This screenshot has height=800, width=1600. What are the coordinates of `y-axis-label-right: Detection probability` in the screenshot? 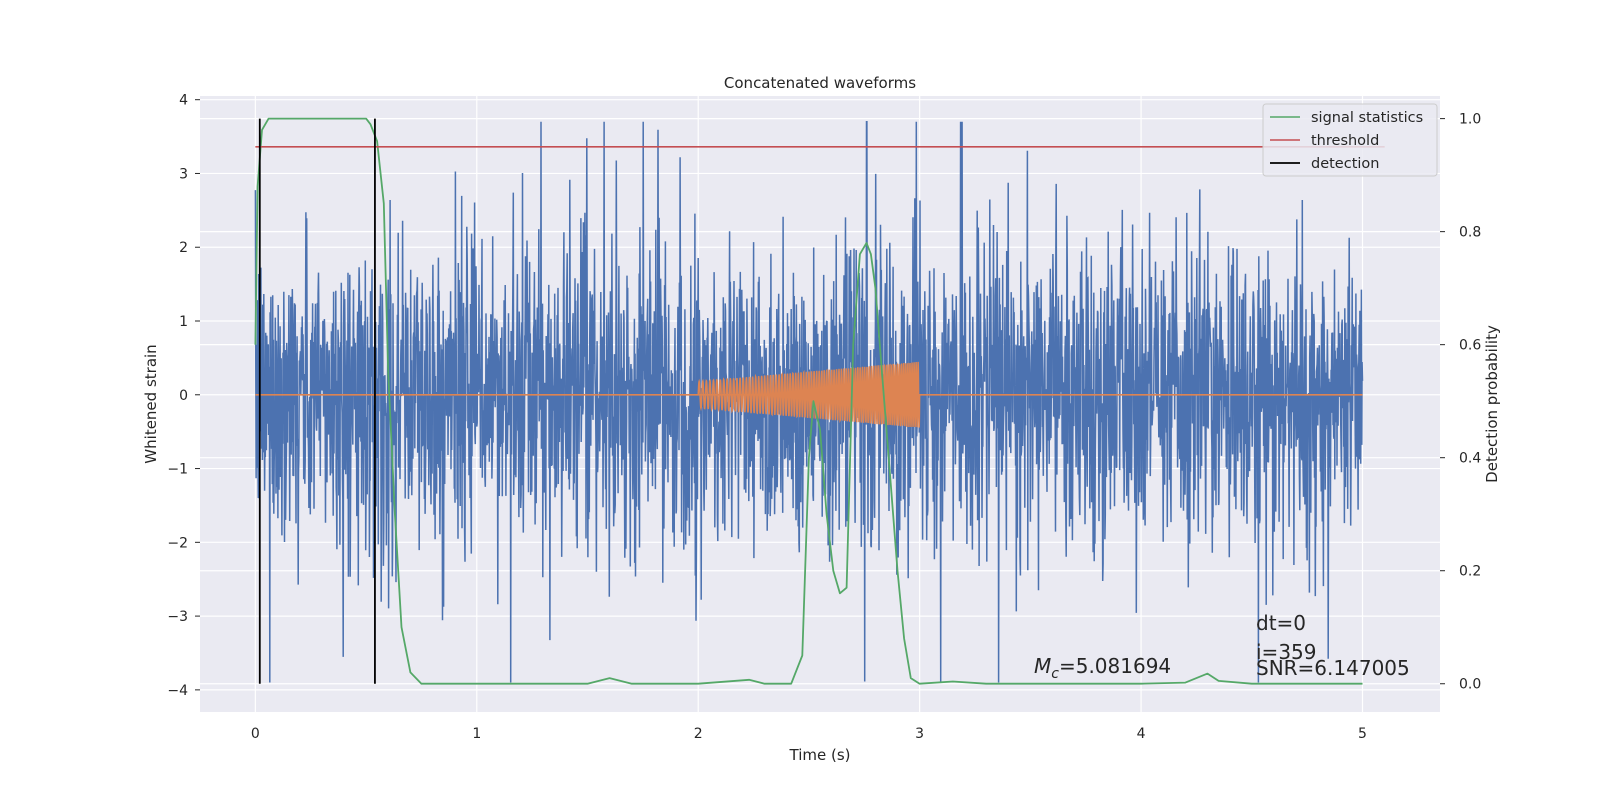 It's located at (1492, 404).